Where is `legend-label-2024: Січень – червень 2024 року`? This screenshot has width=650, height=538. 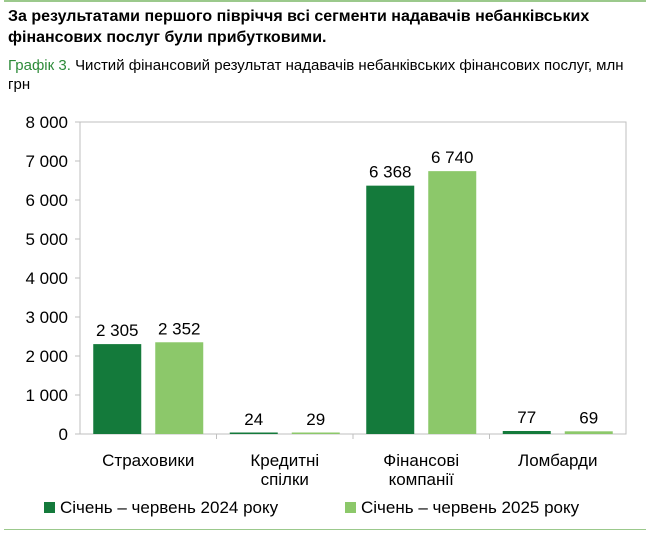
legend-label-2024: Січень – червень 2024 року is located at coordinates (169, 507).